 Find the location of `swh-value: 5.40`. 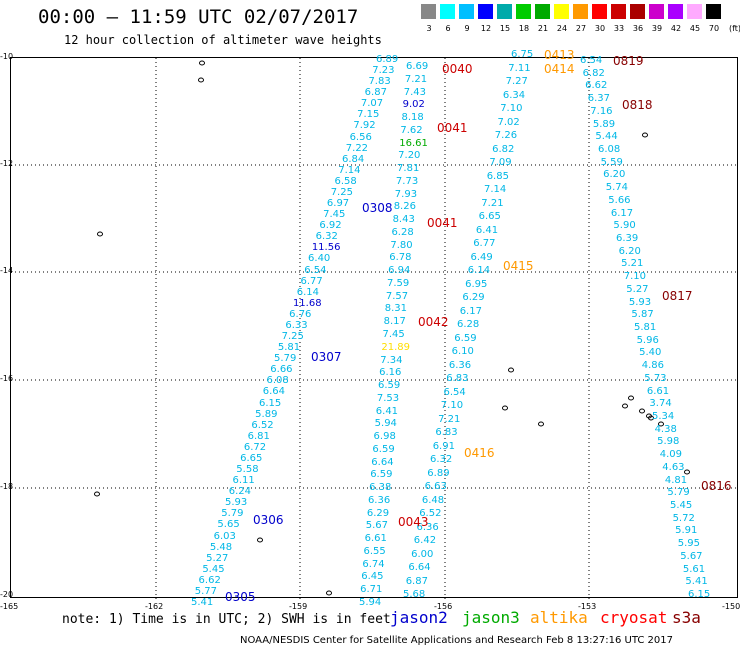

swh-value: 5.40 is located at coordinates (650, 353).